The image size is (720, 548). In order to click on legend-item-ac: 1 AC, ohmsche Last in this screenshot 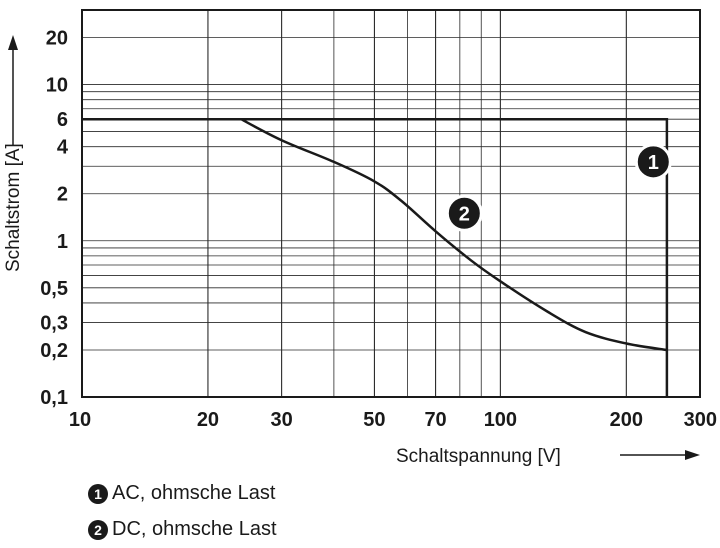, I will do `click(181, 493)`.